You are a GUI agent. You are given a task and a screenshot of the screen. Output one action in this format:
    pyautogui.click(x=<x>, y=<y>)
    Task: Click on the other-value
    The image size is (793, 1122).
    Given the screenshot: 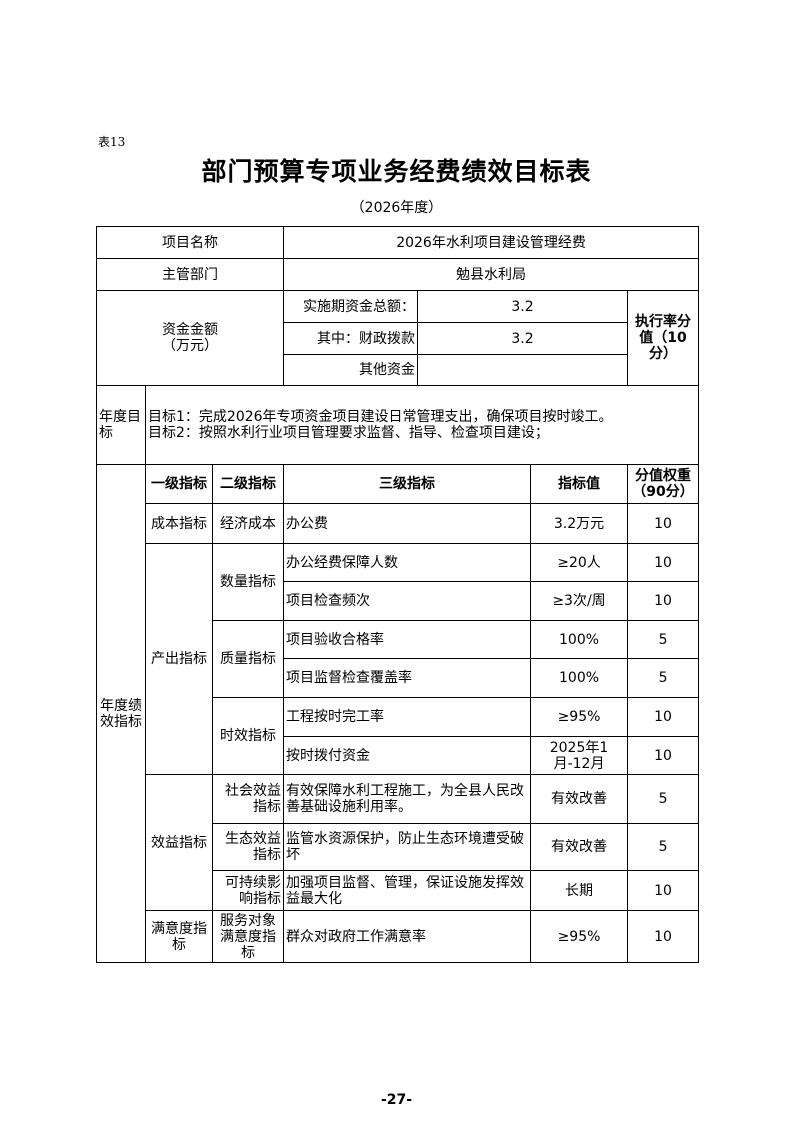 What is the action you would take?
    pyautogui.click(x=523, y=370)
    